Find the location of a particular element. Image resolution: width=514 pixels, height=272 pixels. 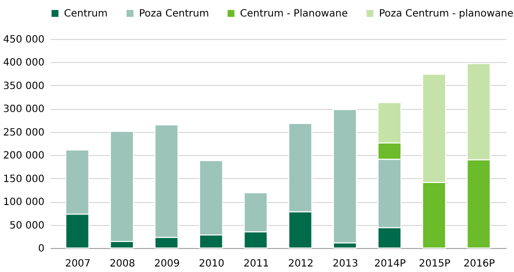

y-tick-label: 400 000 is located at coordinates (23, 63).